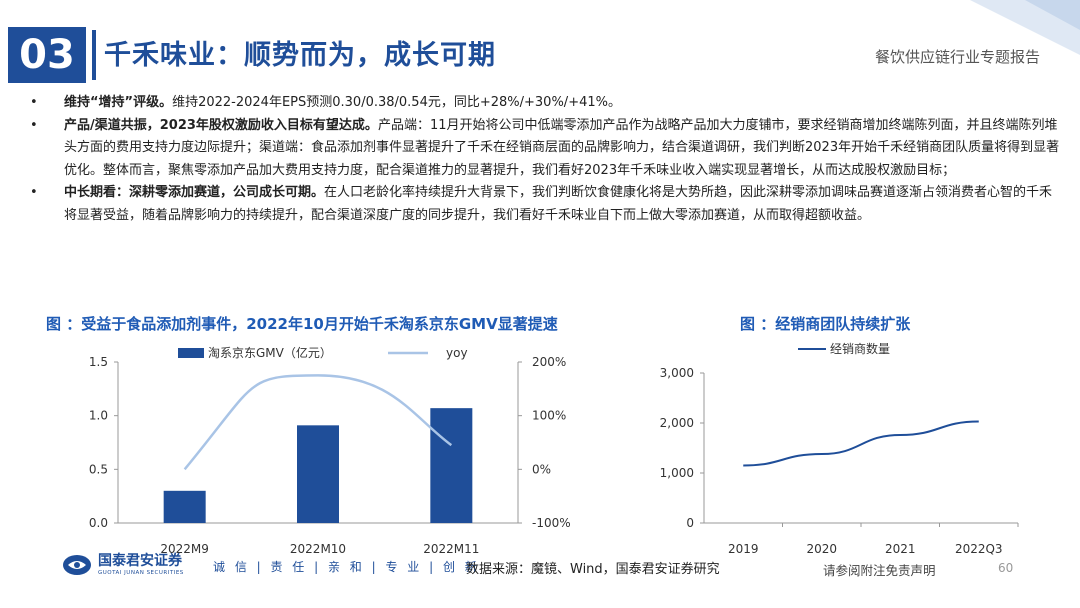  What do you see at coordinates (743, 549) in the screenshot?
I see `x-tick-label: 2019` at bounding box center [743, 549].